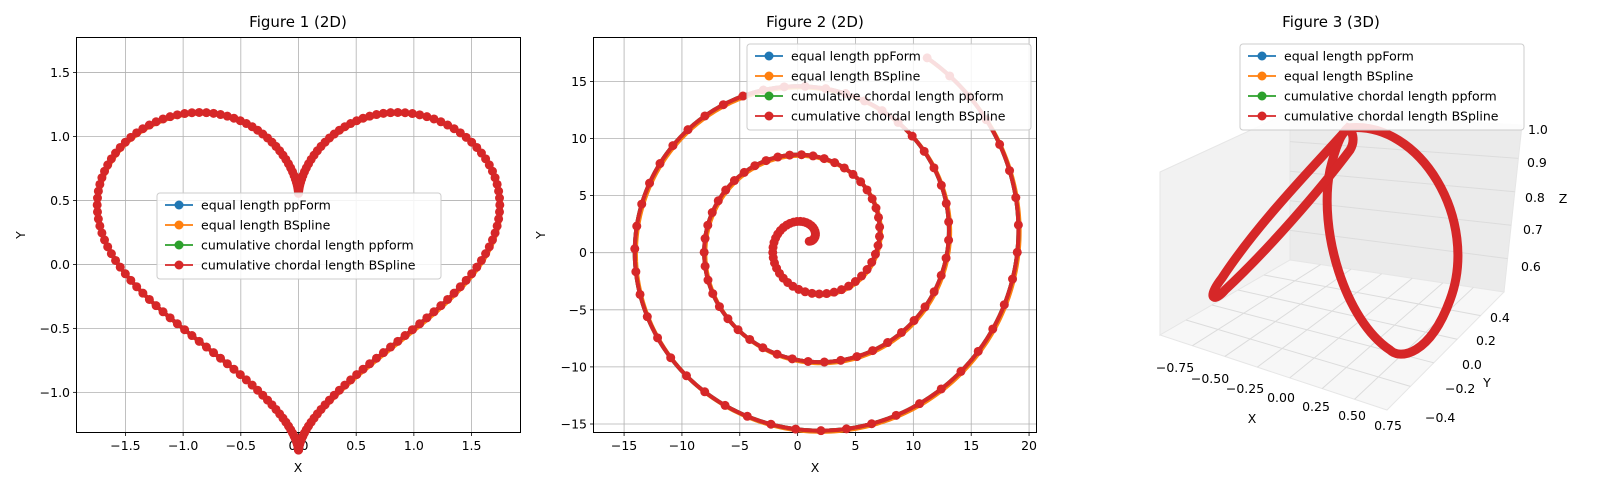 This screenshot has width=1600, height=500. I want to click on x-tick-label: −0.25, so click(1245, 388).